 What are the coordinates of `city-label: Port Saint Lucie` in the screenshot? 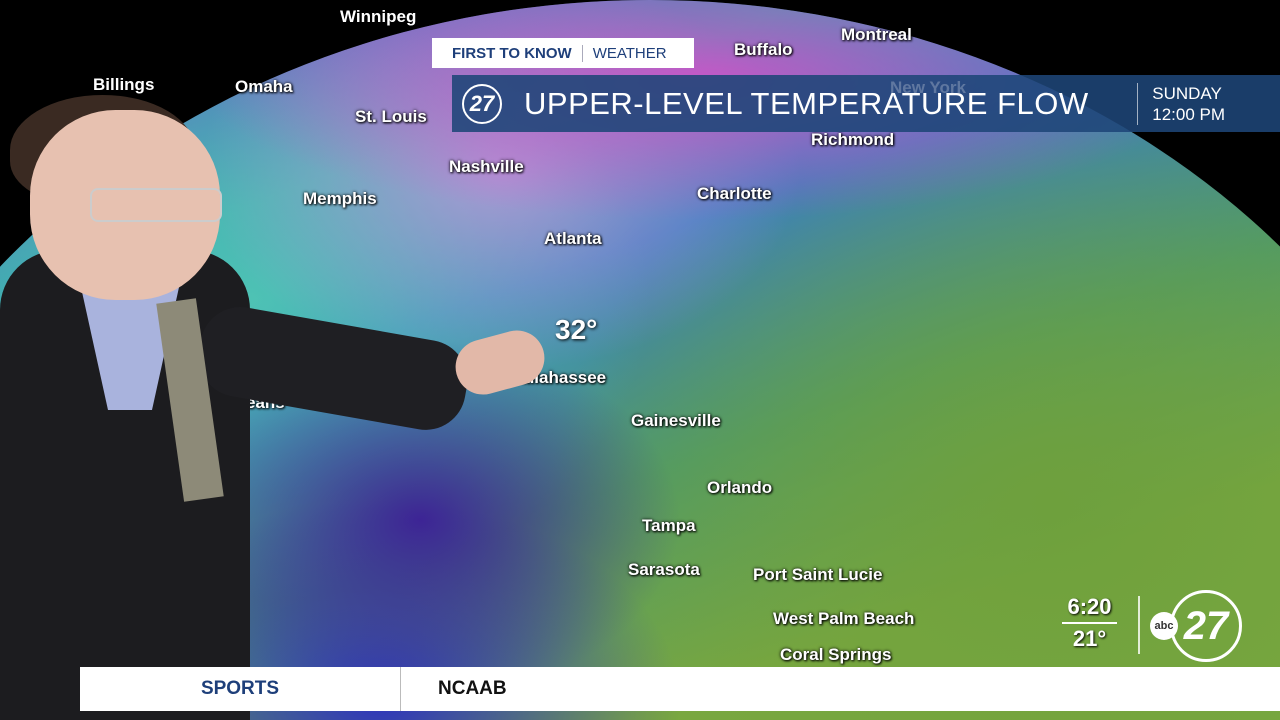 It's located at (818, 574).